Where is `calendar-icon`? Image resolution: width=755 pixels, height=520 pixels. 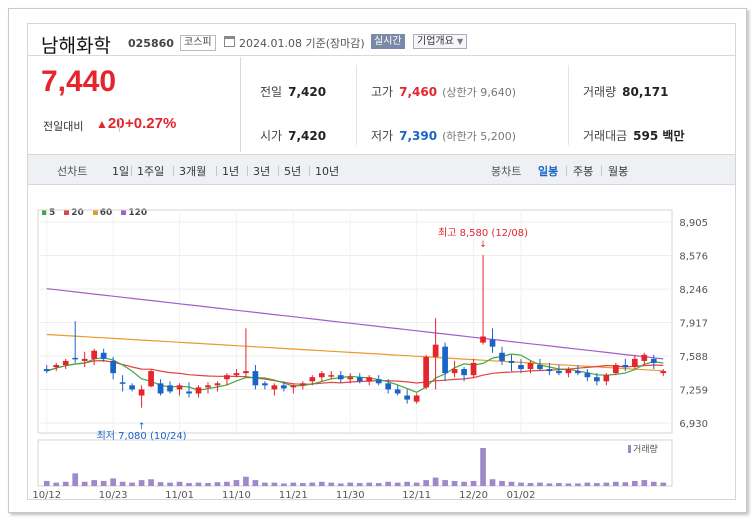 calendar-icon is located at coordinates (229, 41).